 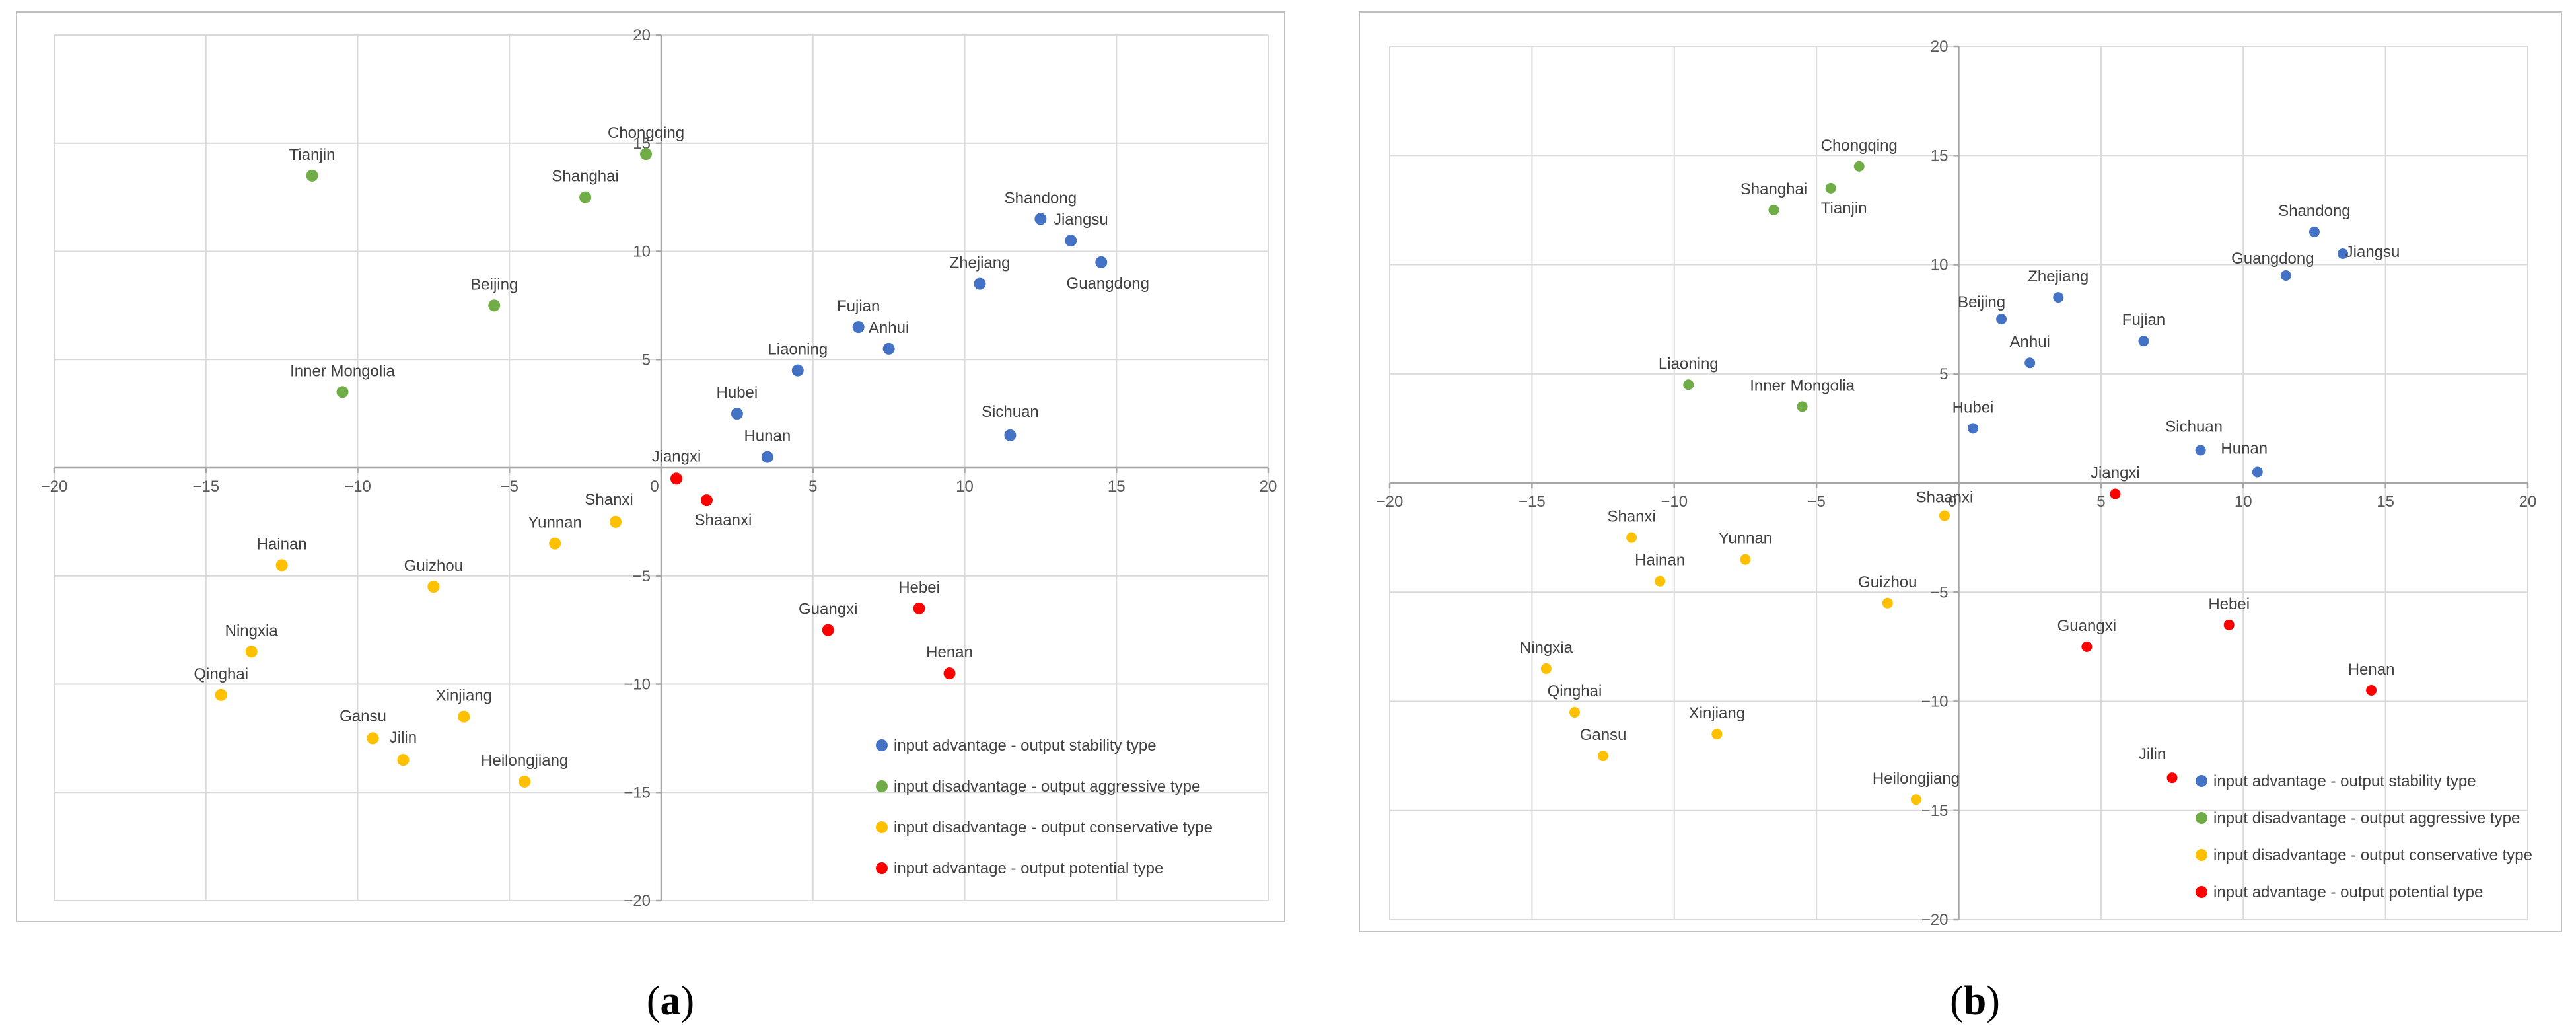 I want to click on point-label: Zhejiang, so click(x=2059, y=276).